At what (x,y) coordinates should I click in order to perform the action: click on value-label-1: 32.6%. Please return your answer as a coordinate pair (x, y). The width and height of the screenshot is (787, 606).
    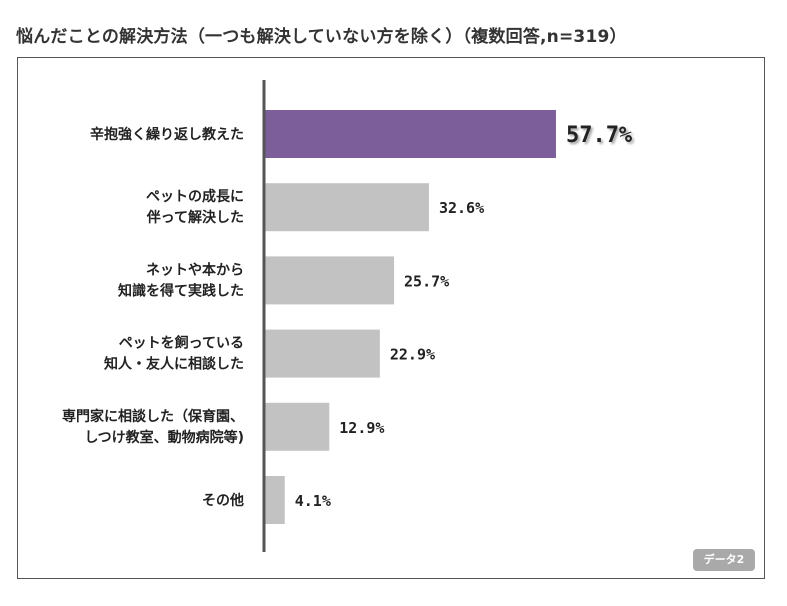
    Looking at the image, I should click on (461, 208).